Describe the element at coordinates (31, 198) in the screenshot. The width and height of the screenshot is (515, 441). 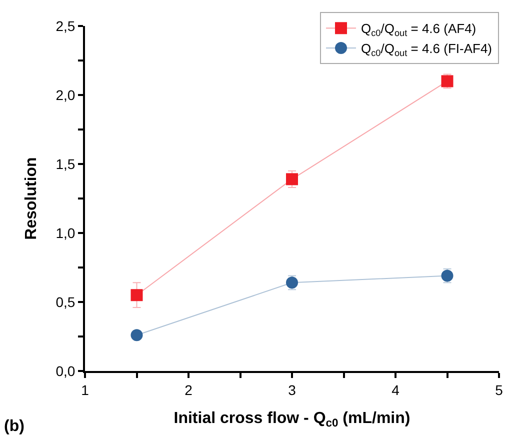
I see `y-axis-title: Resolution` at that location.